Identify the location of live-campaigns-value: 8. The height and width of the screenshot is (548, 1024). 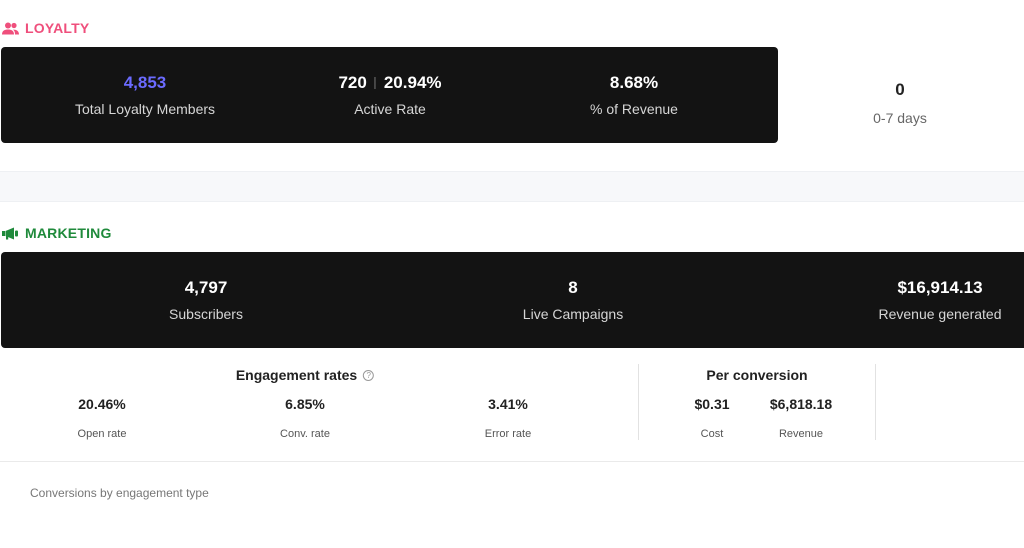
(573, 287).